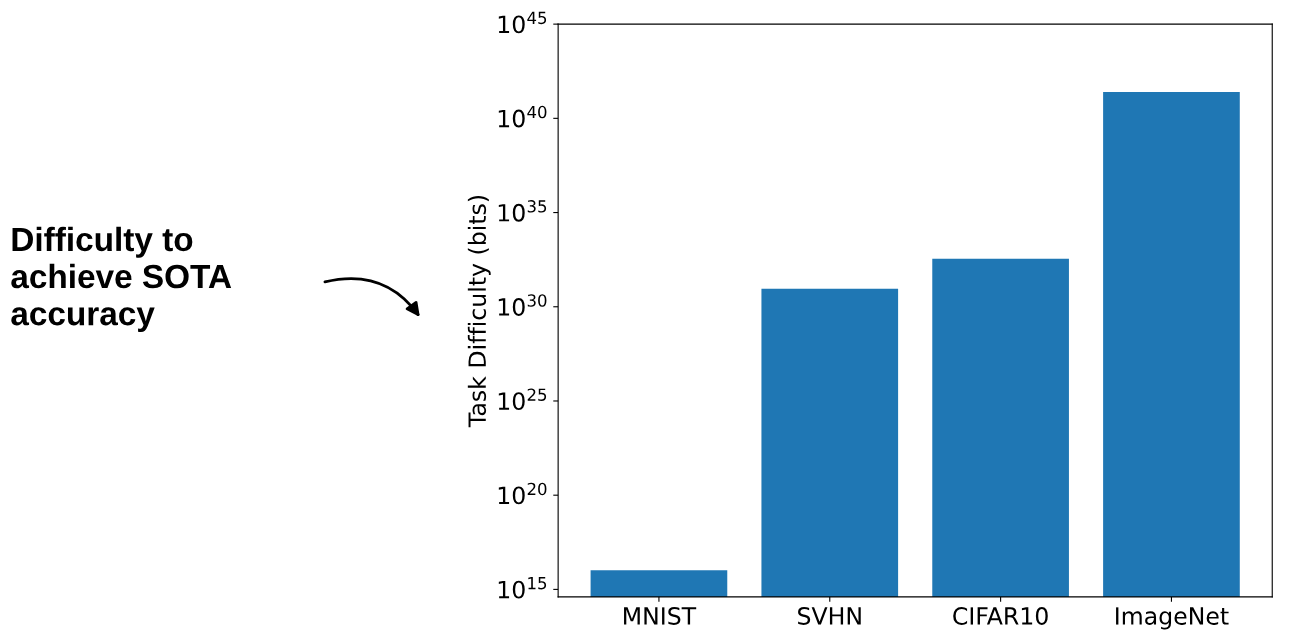 This screenshot has width=1289, height=635. What do you see at coordinates (522, 211) in the screenshot?
I see `y-tick-label: 10$^{35}$` at bounding box center [522, 211].